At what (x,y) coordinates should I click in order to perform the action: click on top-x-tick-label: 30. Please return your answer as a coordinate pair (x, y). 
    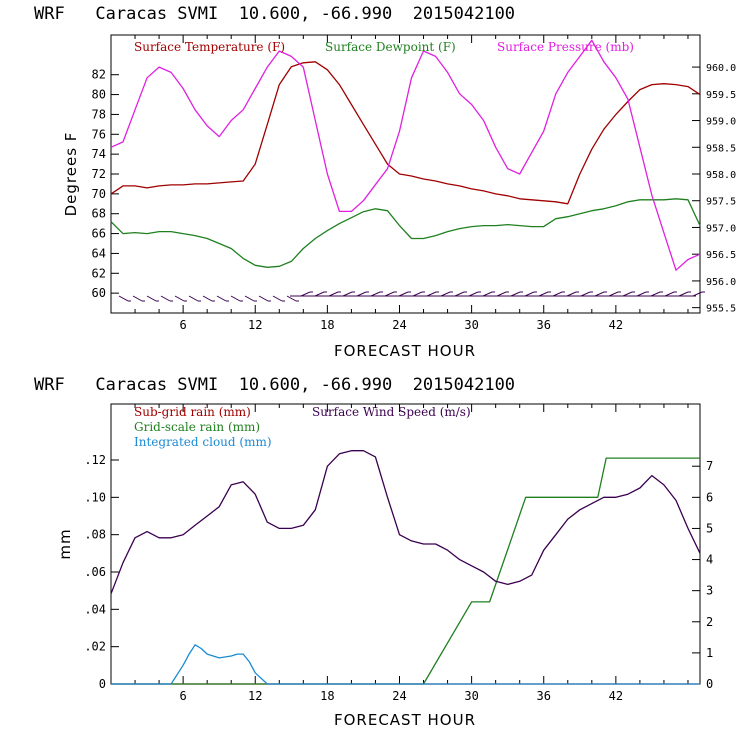
    Looking at the image, I should click on (471, 325).